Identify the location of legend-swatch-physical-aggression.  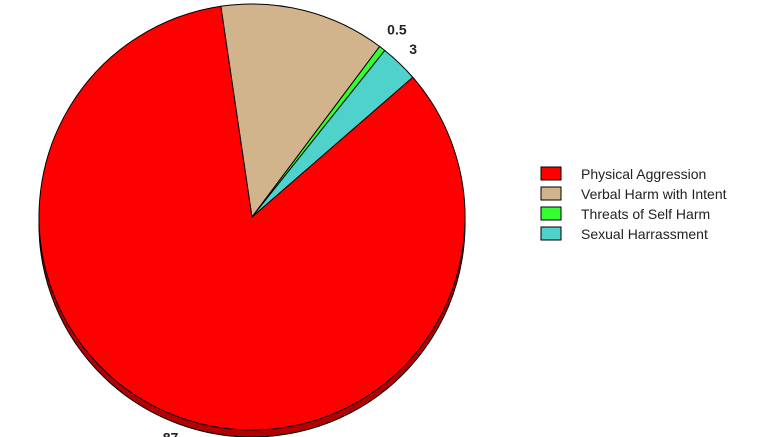
(551, 173).